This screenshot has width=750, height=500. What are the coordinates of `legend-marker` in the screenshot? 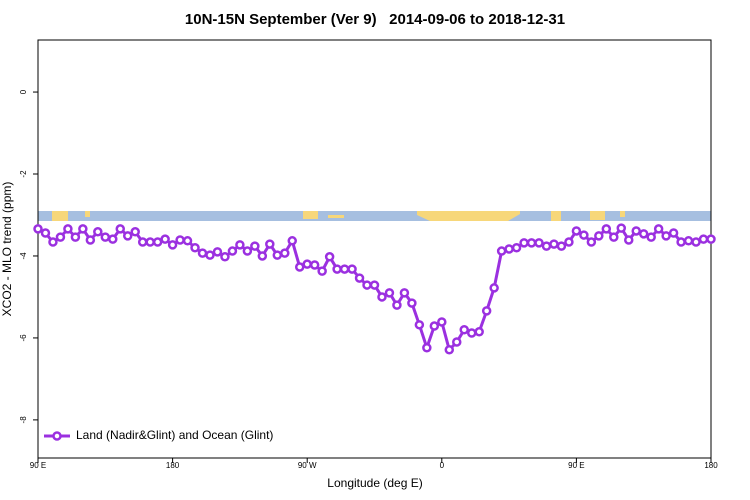 It's located at (57, 436).